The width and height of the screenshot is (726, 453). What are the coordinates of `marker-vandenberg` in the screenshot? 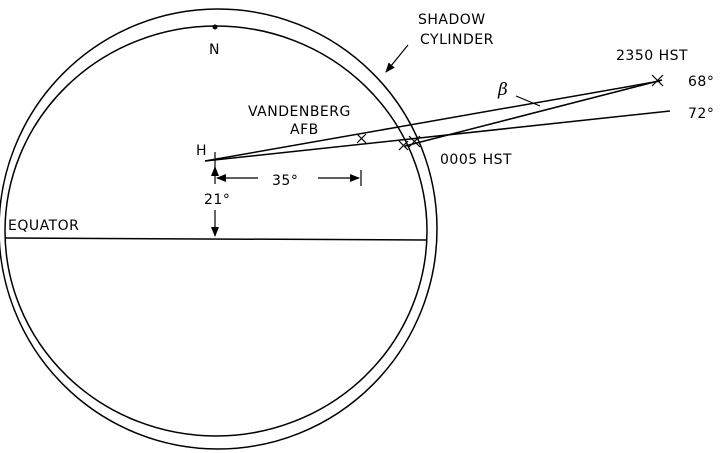 It's located at (361, 138).